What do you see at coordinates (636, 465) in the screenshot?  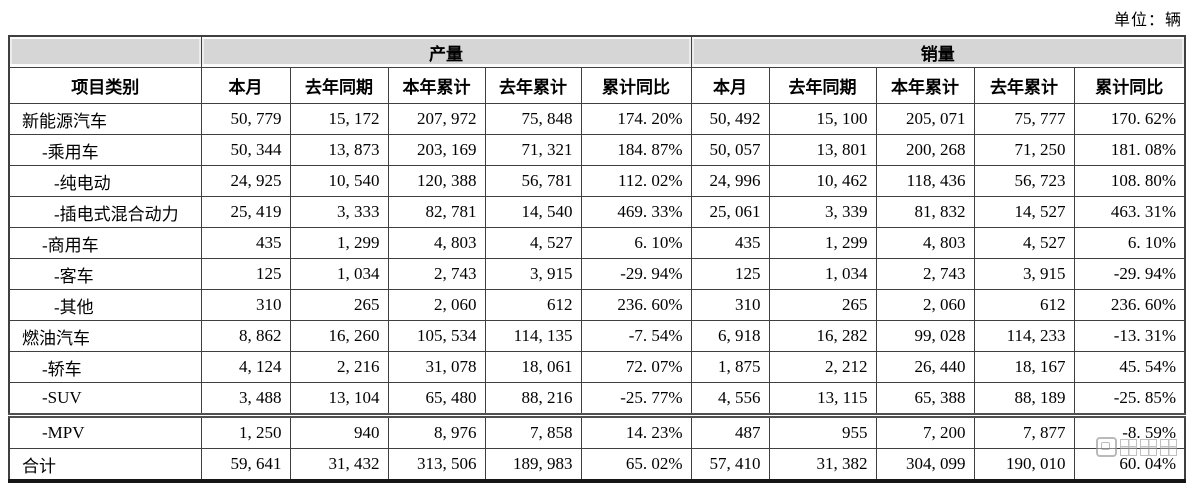 I see `table-cell: 65. 02%` at bounding box center [636, 465].